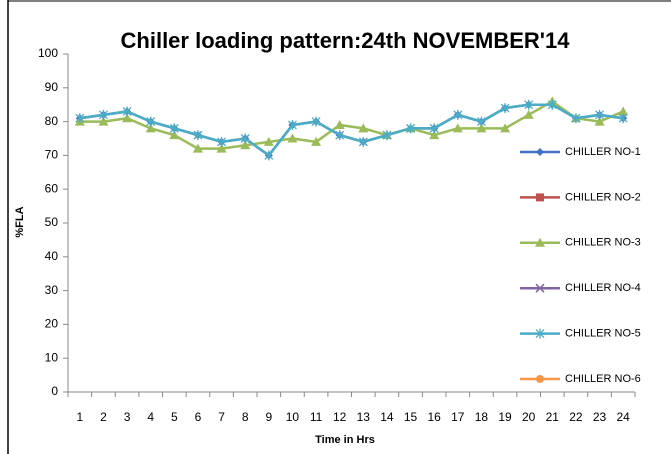 This screenshot has height=454, width=671. I want to click on y-tick-label: 10, so click(52, 357).